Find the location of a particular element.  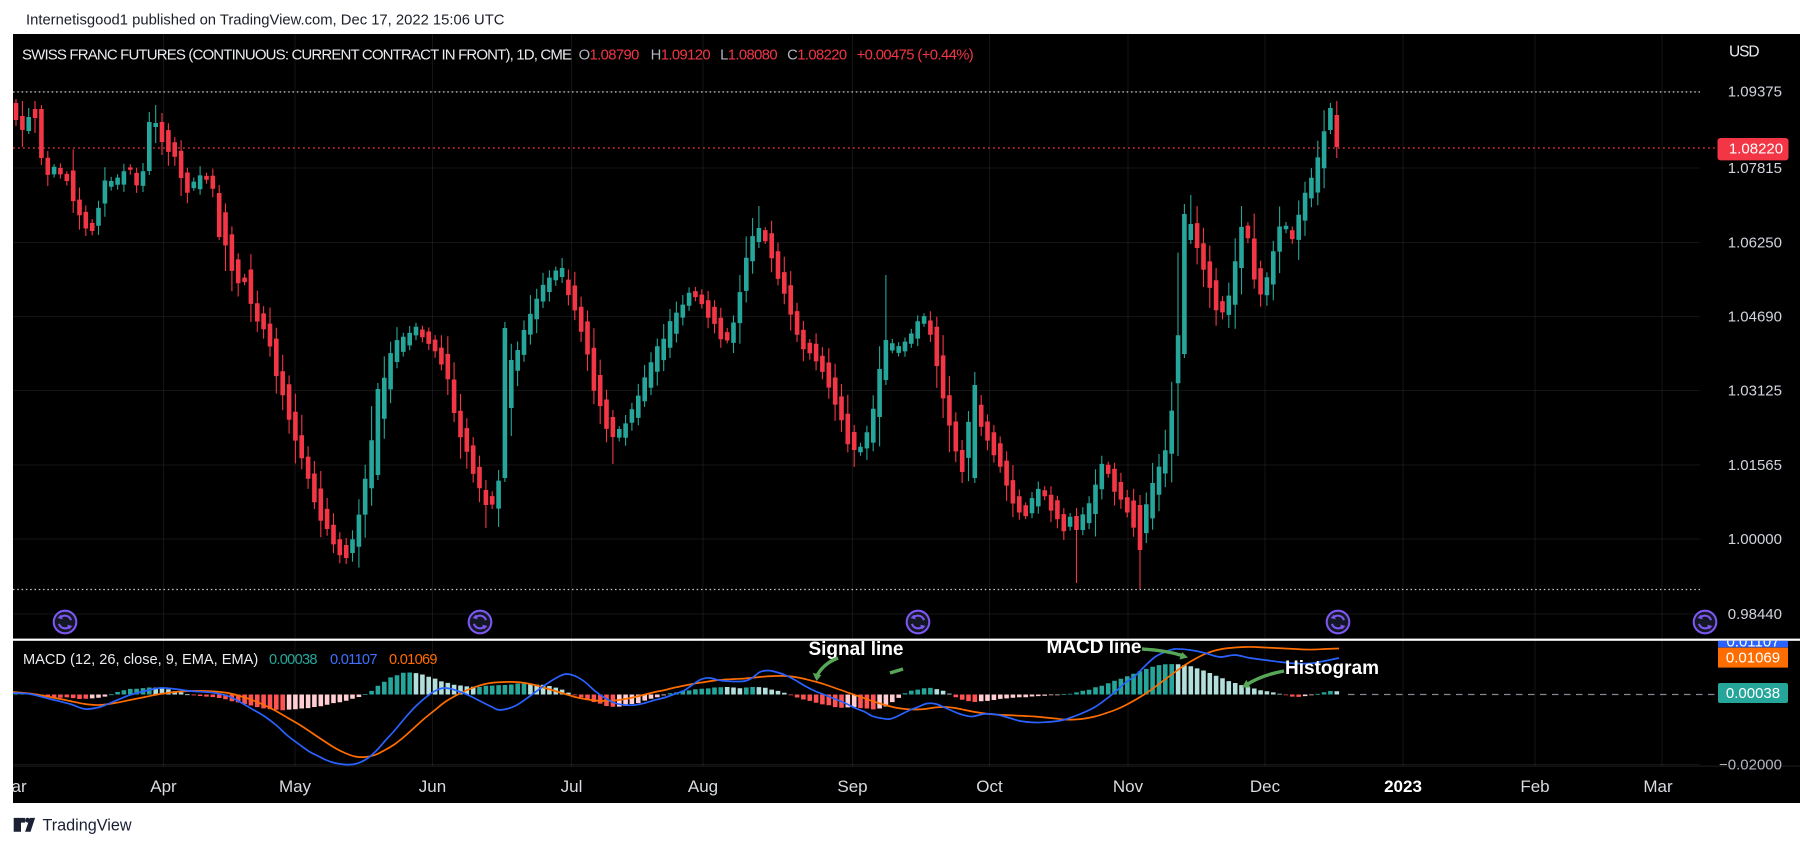

svg-text: 1.01565 is located at coordinates (1755, 465).